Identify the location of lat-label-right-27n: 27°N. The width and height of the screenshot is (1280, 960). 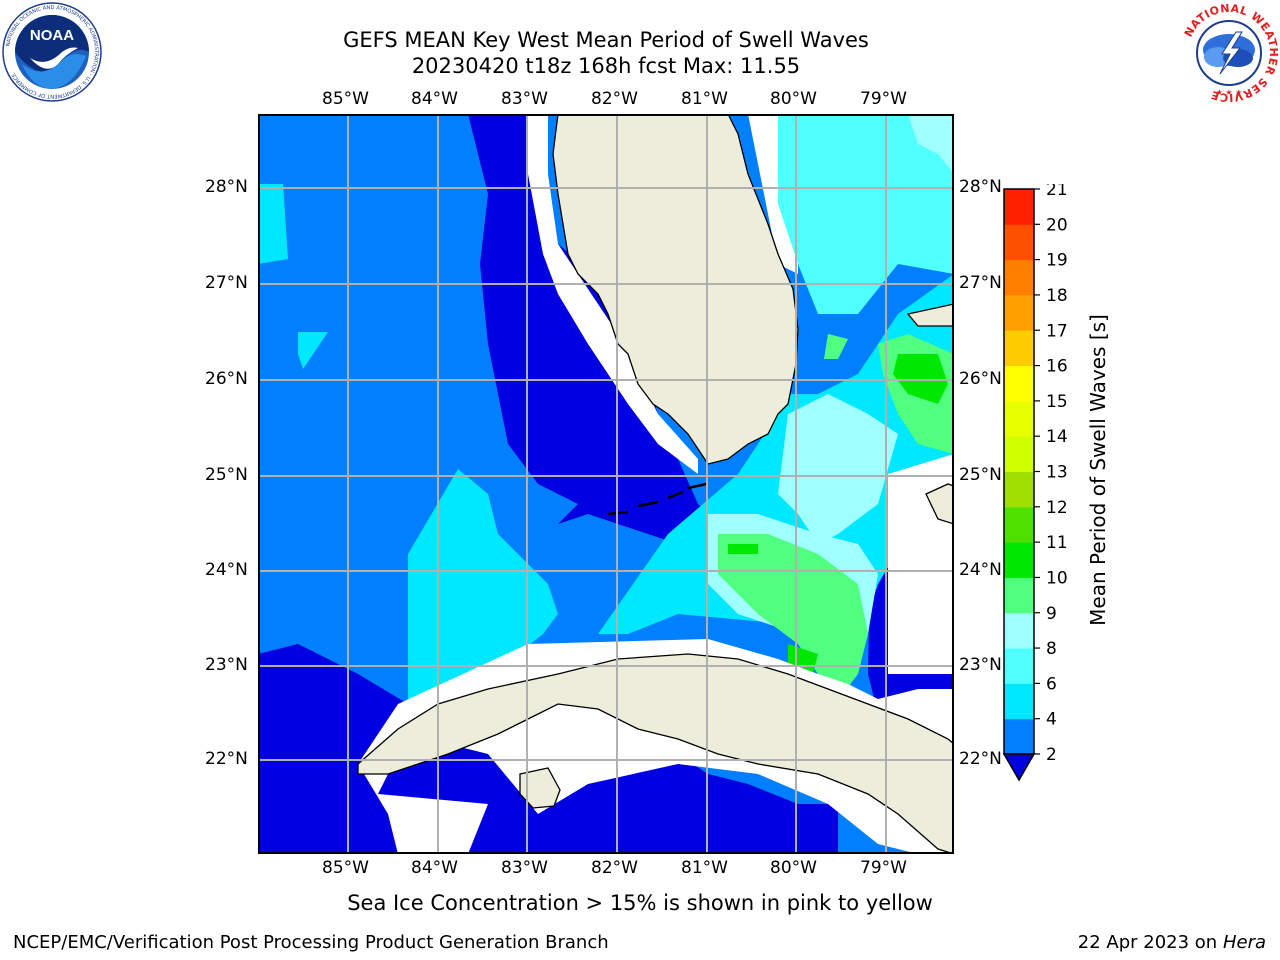
(980, 283).